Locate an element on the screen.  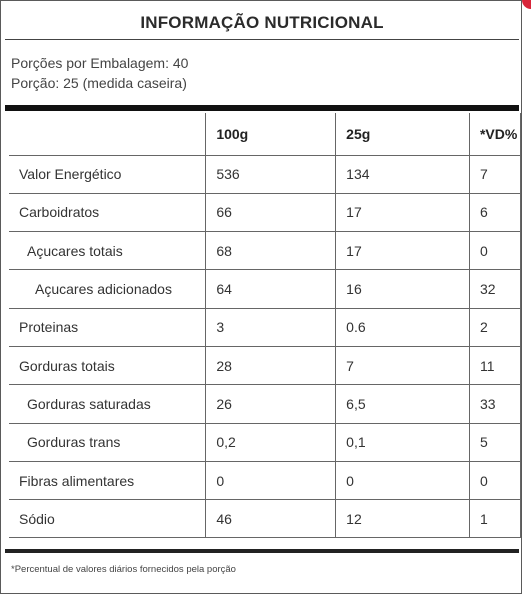
value-25g: 134 is located at coordinates (402, 174).